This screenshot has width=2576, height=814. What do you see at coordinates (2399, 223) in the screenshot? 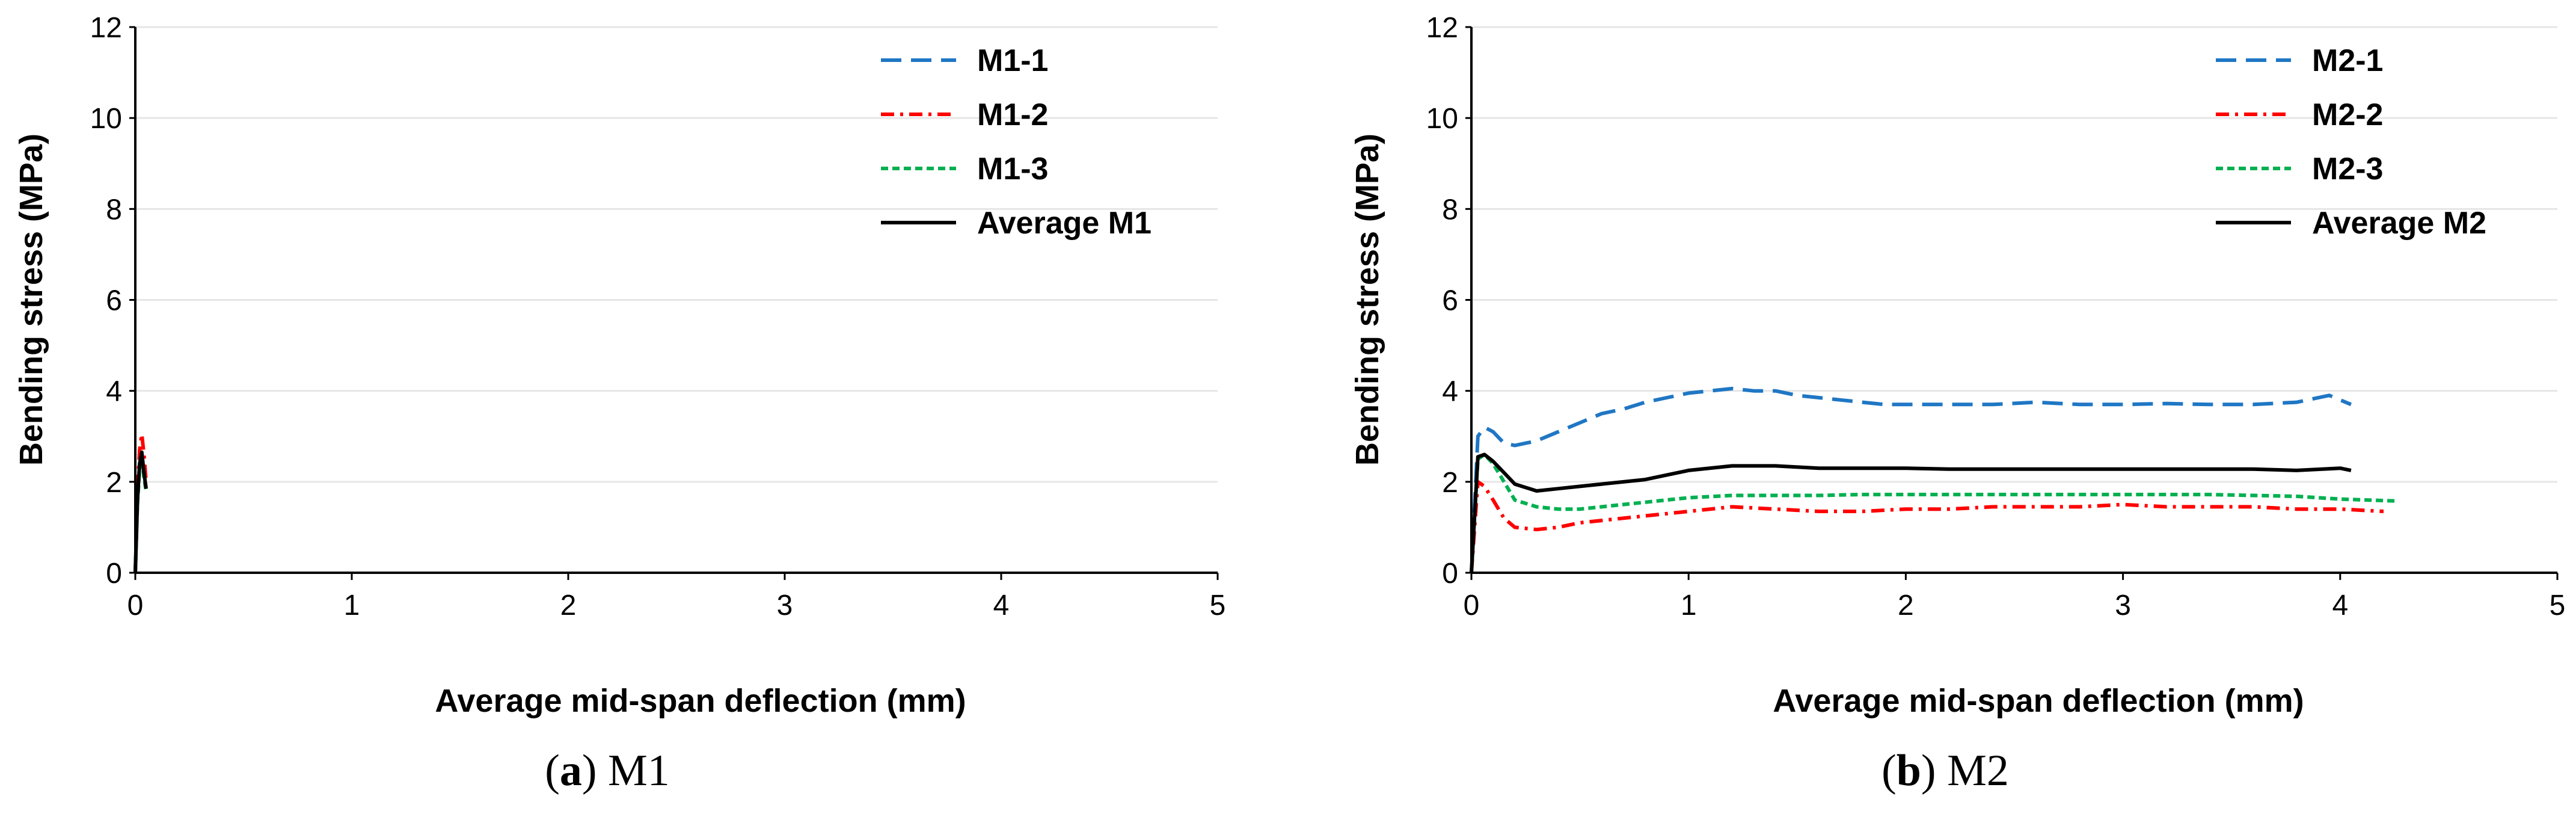
I see `legend-label-average-m2: Average M2` at bounding box center [2399, 223].